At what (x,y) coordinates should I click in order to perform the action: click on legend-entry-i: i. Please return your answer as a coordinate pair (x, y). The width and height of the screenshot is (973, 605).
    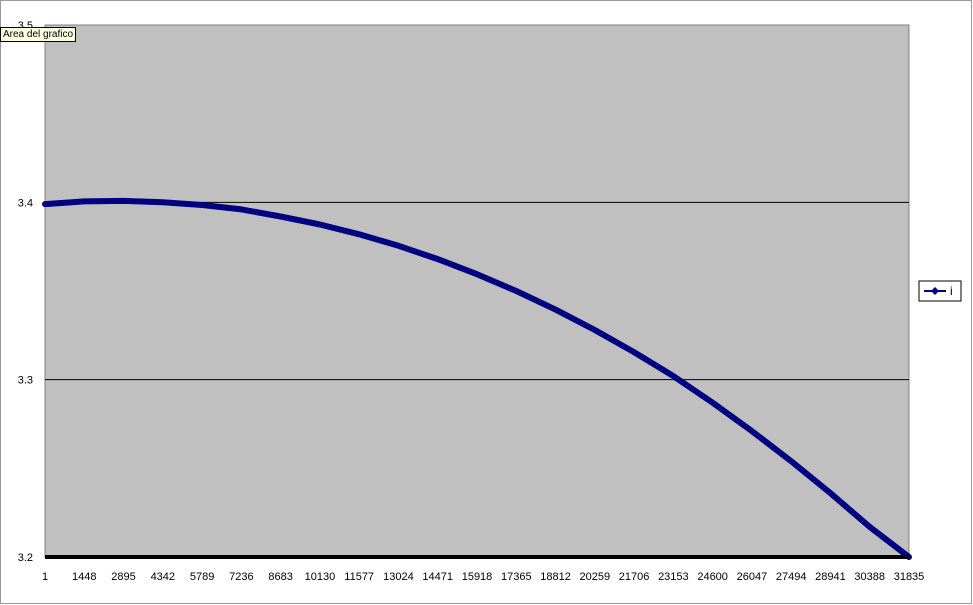
    Looking at the image, I should click on (951, 291).